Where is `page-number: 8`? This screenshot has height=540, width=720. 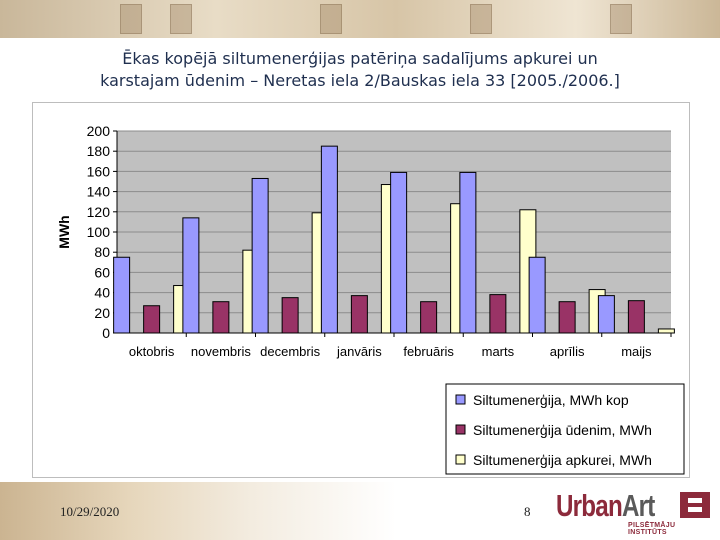
page-number: 8 is located at coordinates (527, 511).